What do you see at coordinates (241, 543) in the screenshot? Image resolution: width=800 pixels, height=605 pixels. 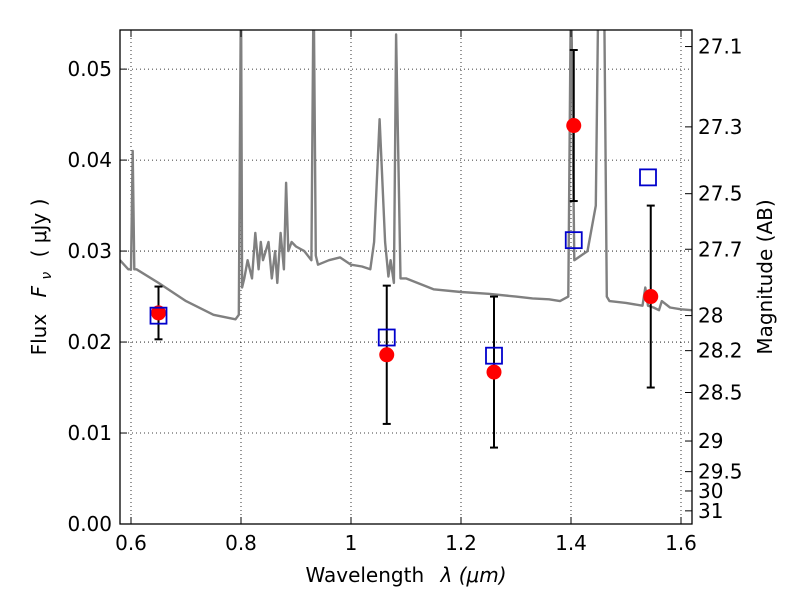 I see `x-tick-label: 0.8` at bounding box center [241, 543].